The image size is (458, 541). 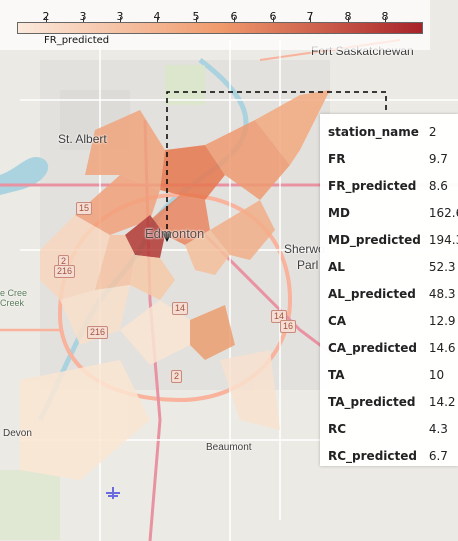 I want to click on cell-south, so click(x=155, y=332).